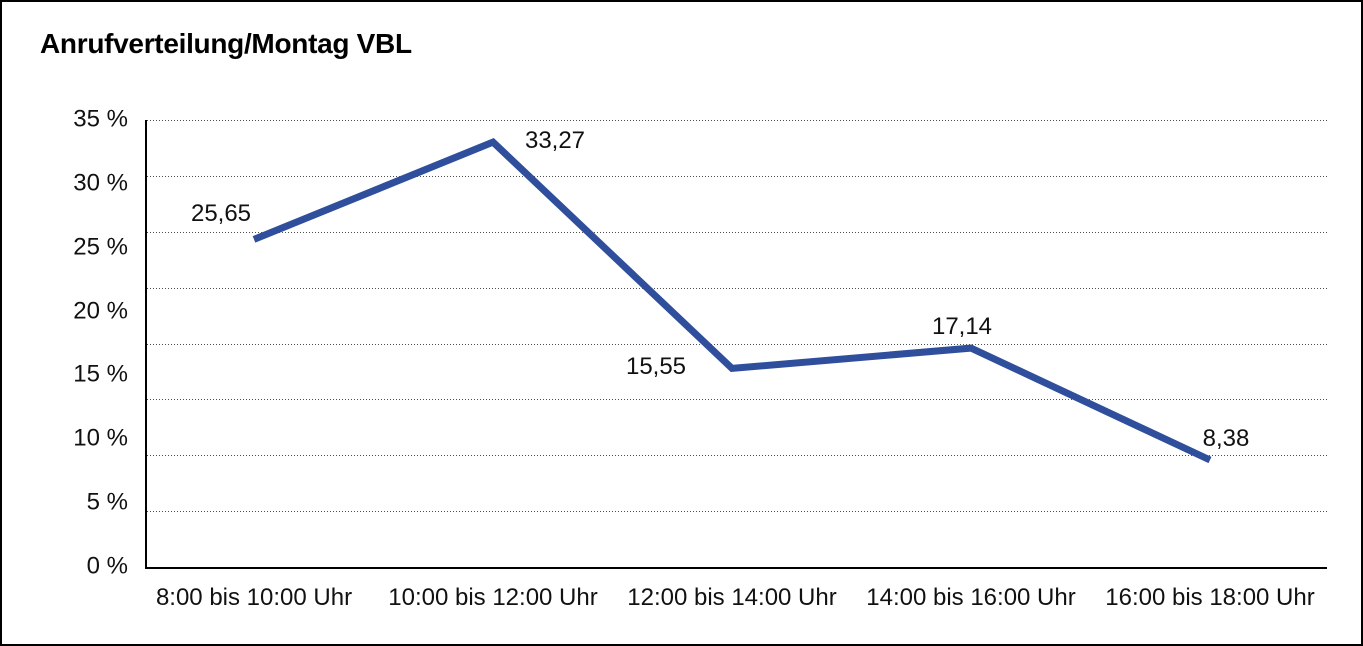  What do you see at coordinates (100, 438) in the screenshot?
I see `y-axis-tick-label: 10 %` at bounding box center [100, 438].